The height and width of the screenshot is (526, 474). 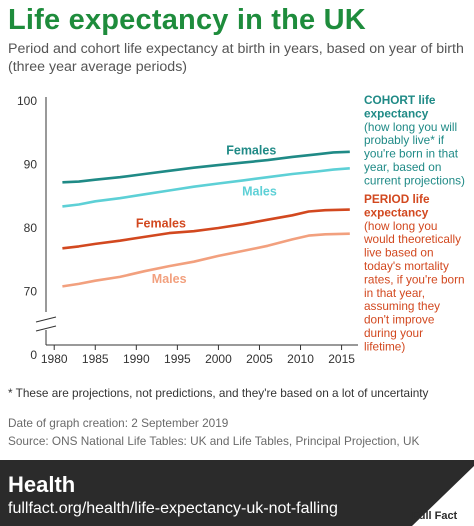 What do you see at coordinates (414, 279) in the screenshot?
I see `legend-period-description: rates, if you're born` at bounding box center [414, 279].